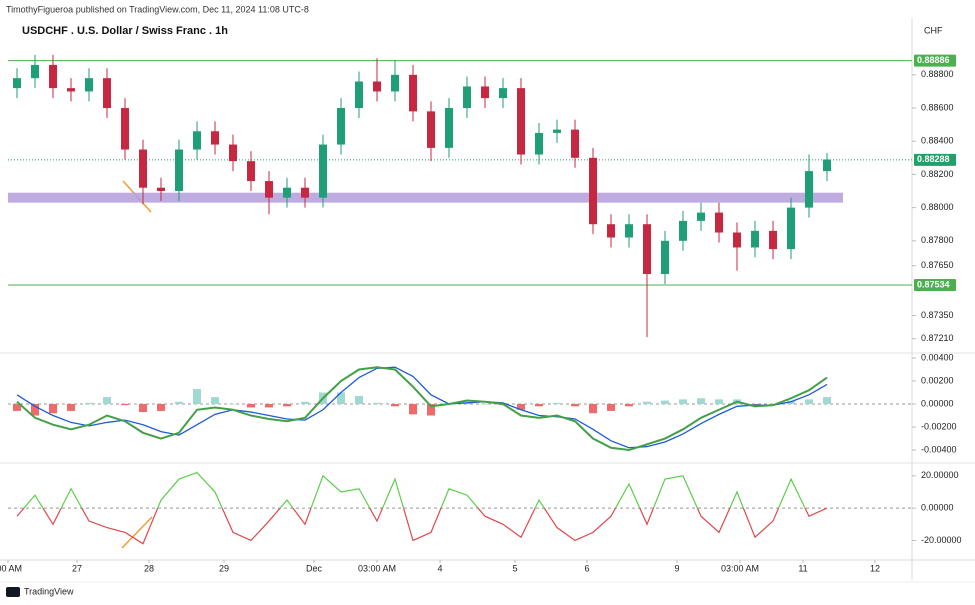  I want to click on currency: CHF, so click(933, 30).